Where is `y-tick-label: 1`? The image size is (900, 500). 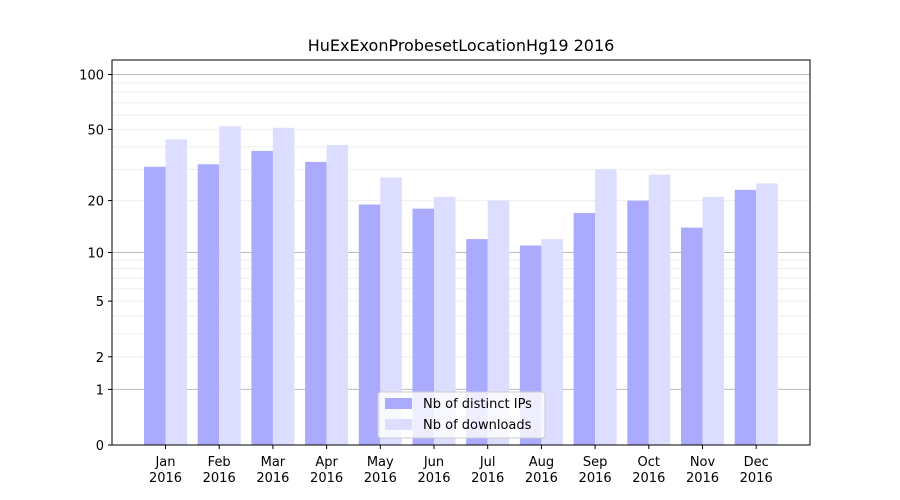 y-tick-label: 1 is located at coordinates (100, 390).